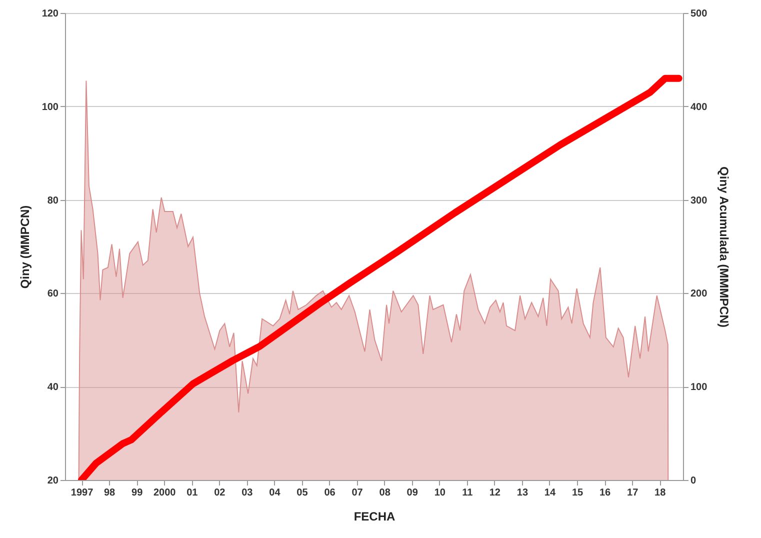  What do you see at coordinates (82, 493) in the screenshot?
I see `x-tick-label: 1997` at bounding box center [82, 493].